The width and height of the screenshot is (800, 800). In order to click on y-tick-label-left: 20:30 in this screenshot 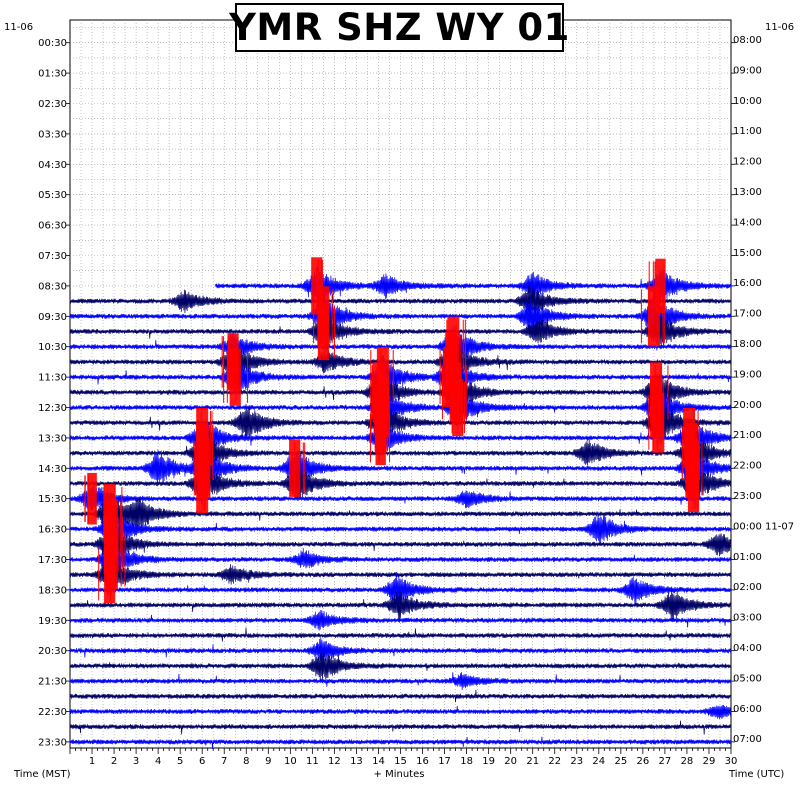, I will do `click(52, 651)`.